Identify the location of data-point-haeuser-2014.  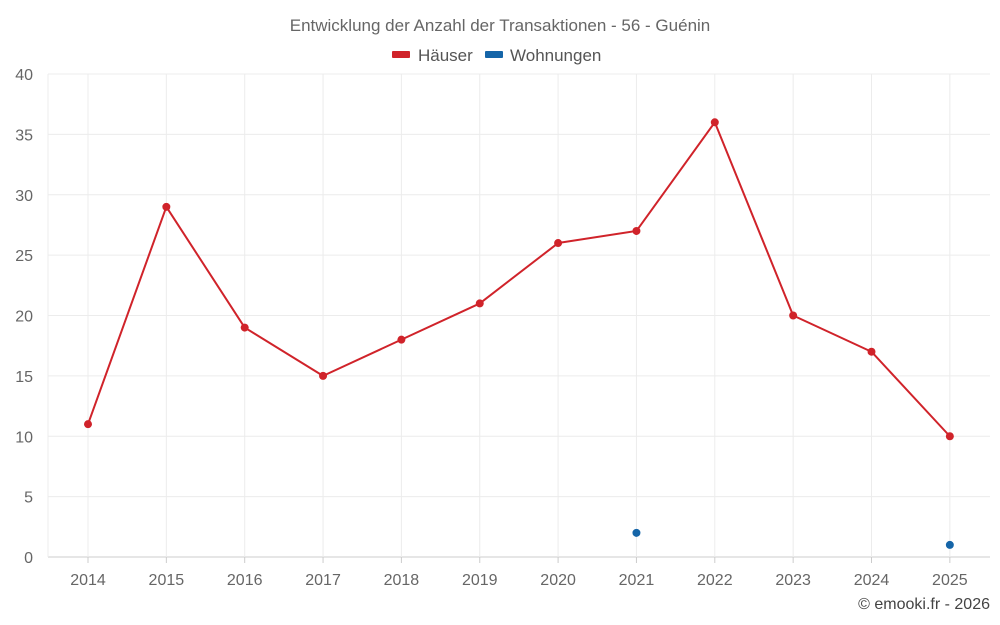
(88, 424).